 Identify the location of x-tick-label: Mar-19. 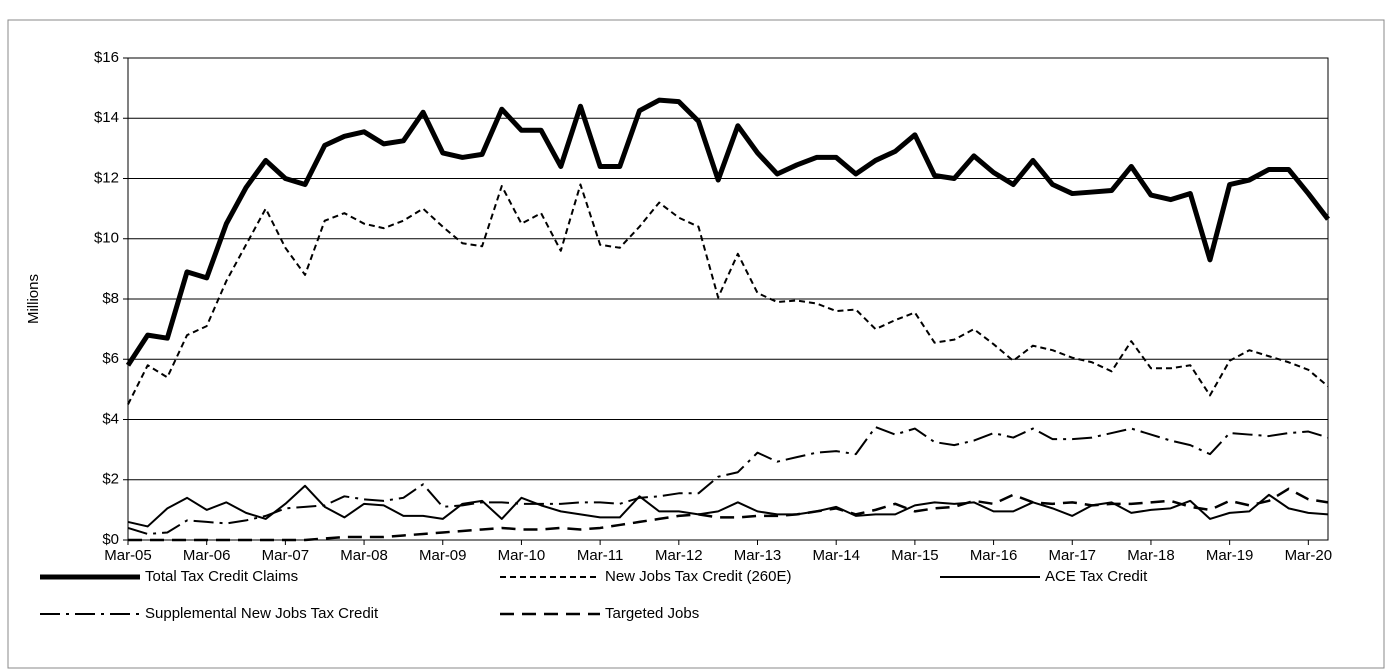
(1230, 555).